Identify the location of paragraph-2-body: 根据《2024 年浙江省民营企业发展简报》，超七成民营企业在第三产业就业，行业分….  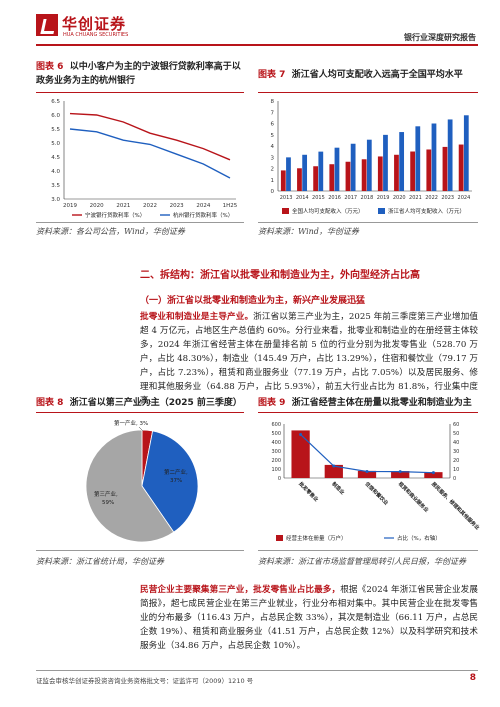
(309, 618).